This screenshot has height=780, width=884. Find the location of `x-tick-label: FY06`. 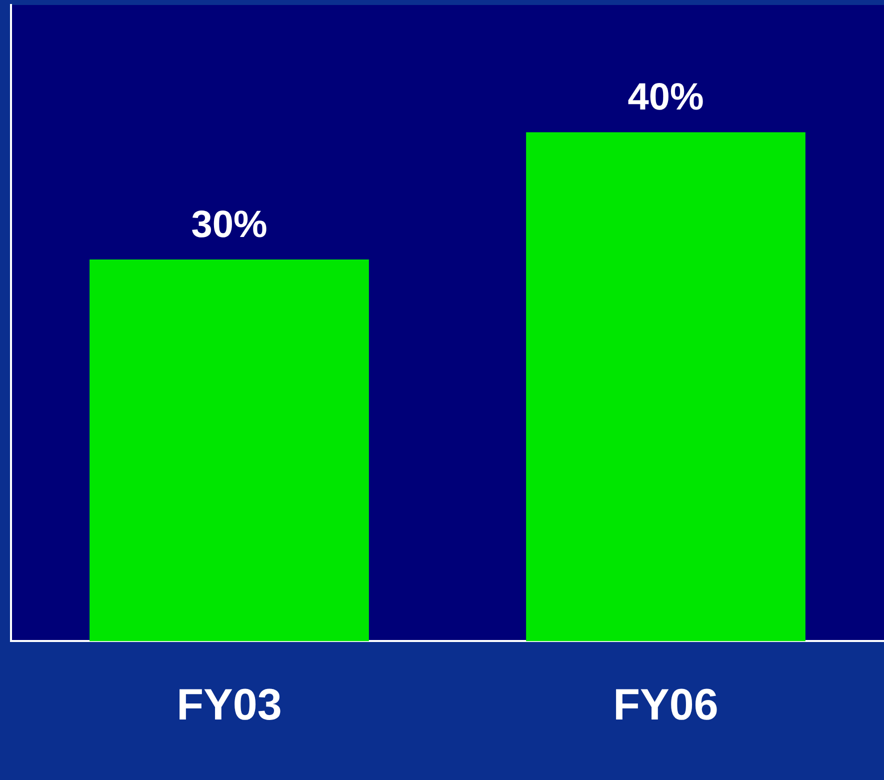

x-tick-label: FY06 is located at coordinates (665, 705).